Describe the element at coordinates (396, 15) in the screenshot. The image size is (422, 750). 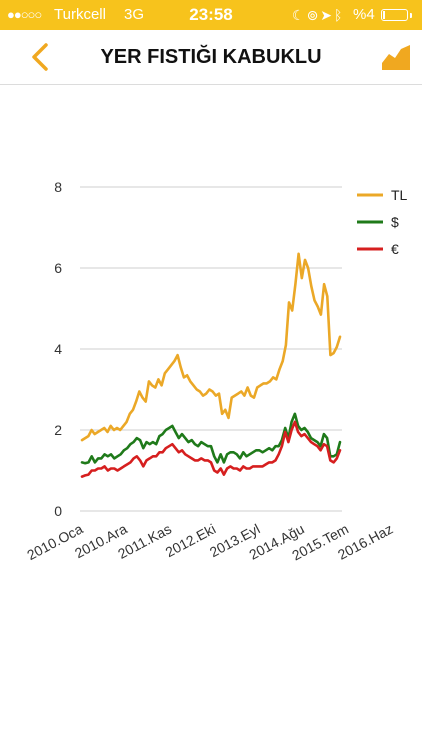
I see `battery-icon` at that location.